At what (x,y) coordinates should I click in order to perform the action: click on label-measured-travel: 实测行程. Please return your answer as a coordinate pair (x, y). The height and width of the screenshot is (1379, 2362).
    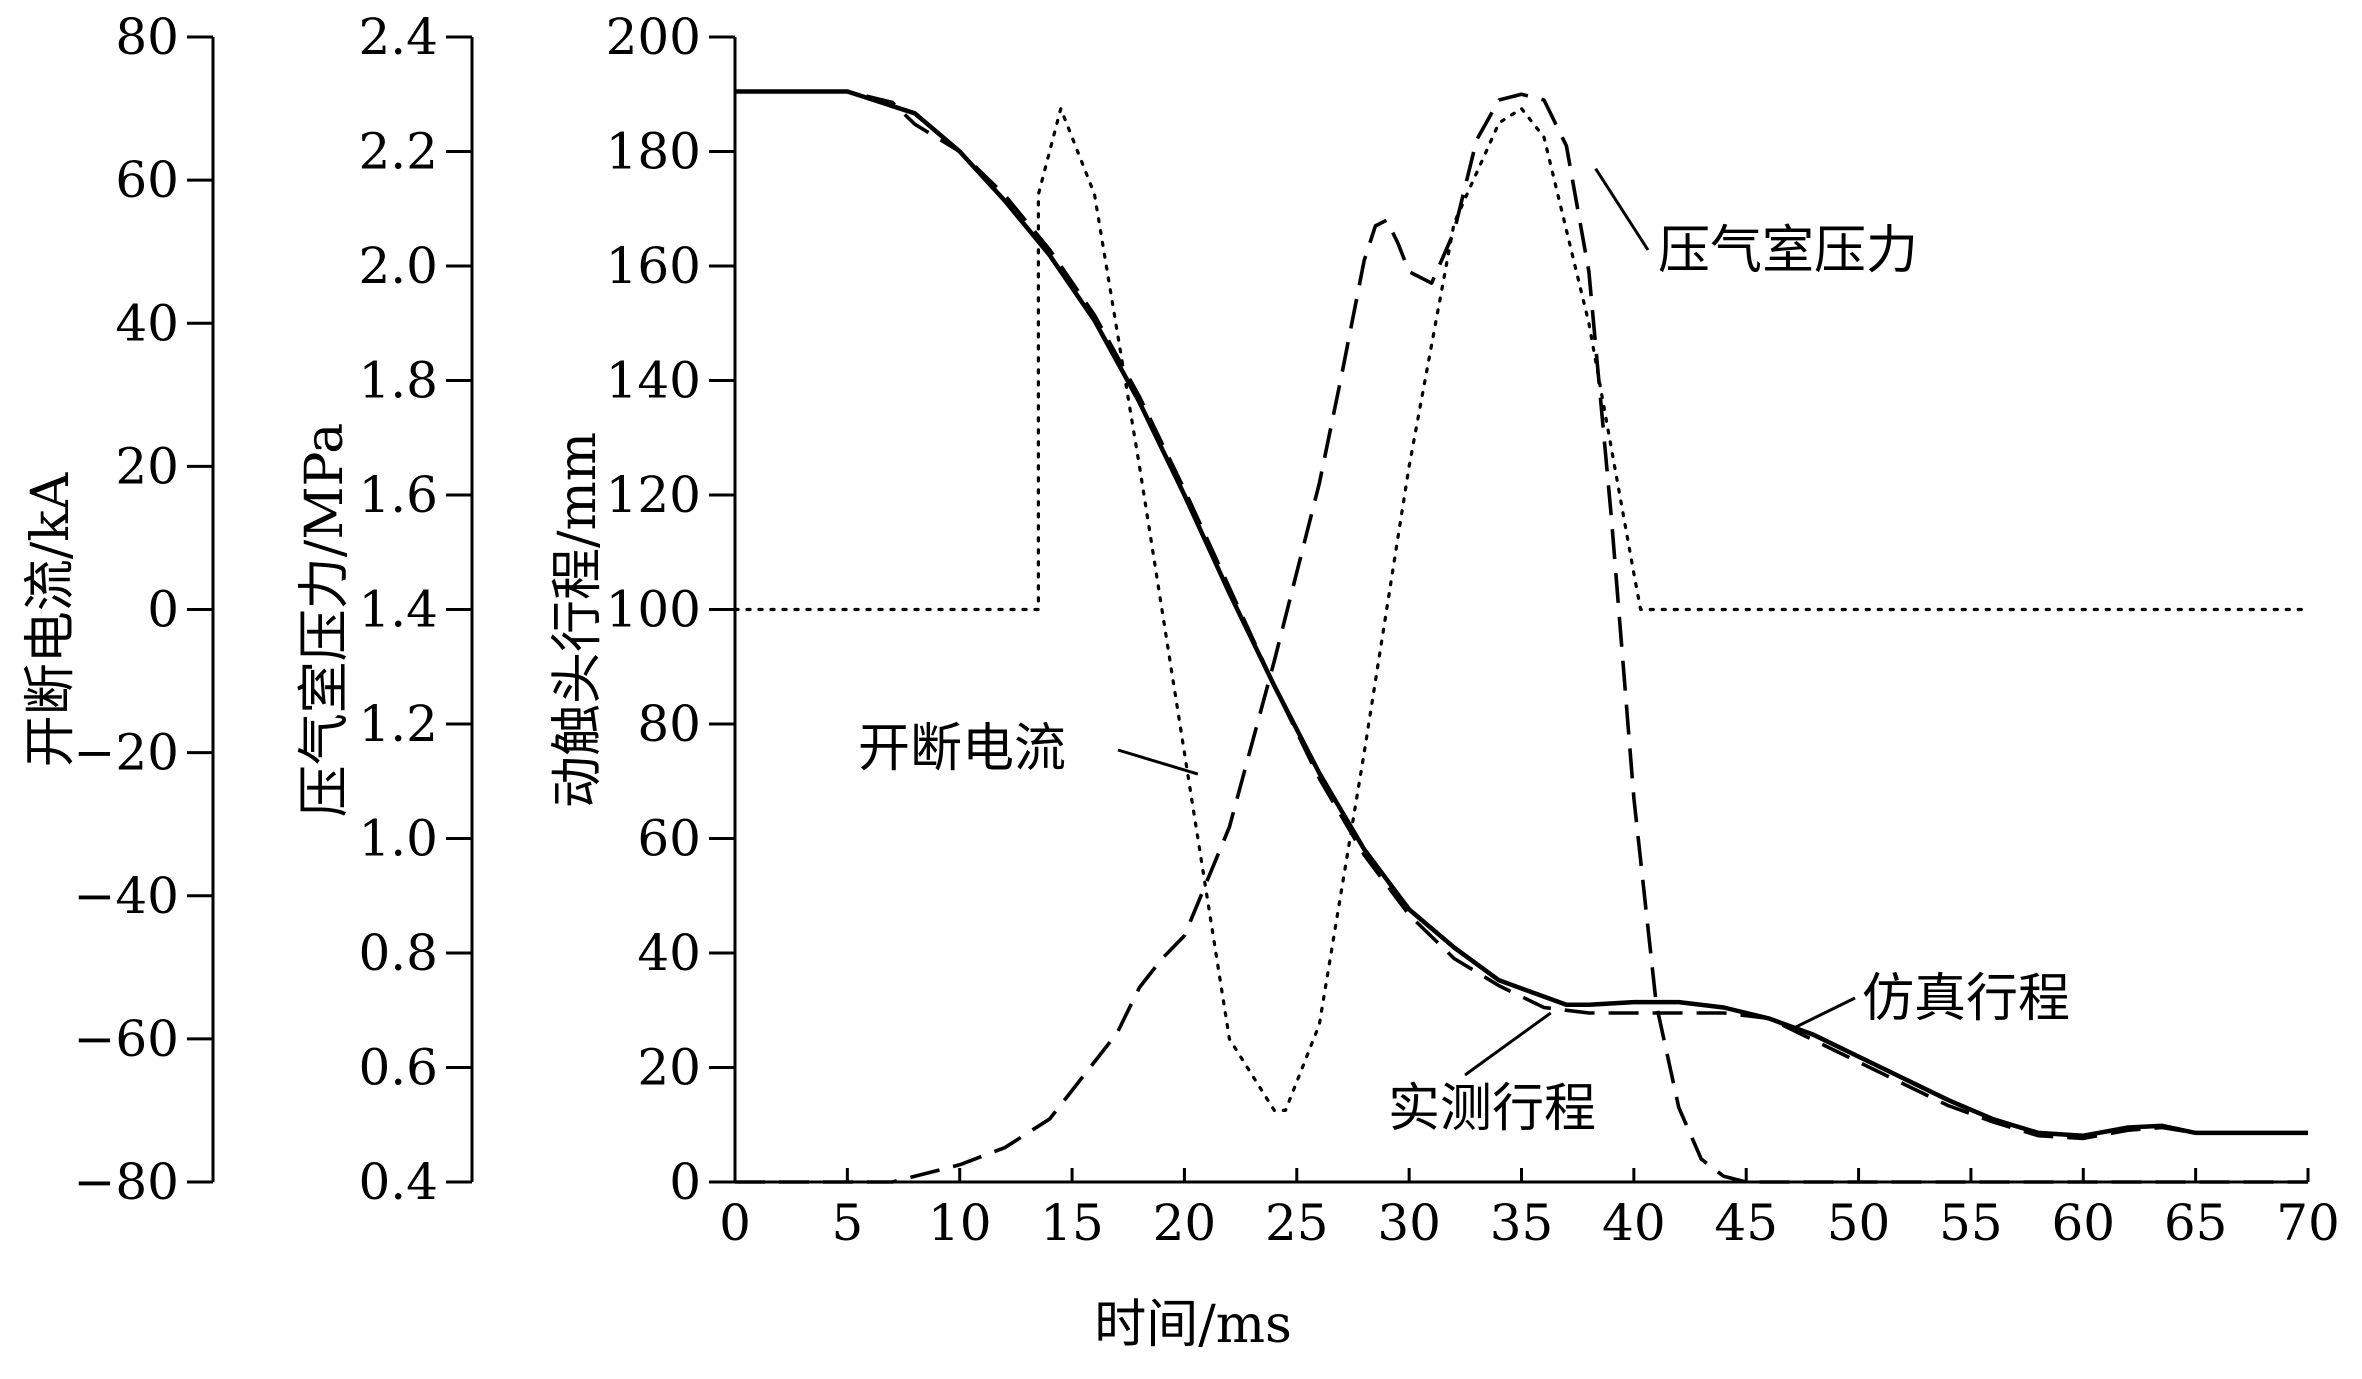
    Looking at the image, I should click on (1492, 1109).